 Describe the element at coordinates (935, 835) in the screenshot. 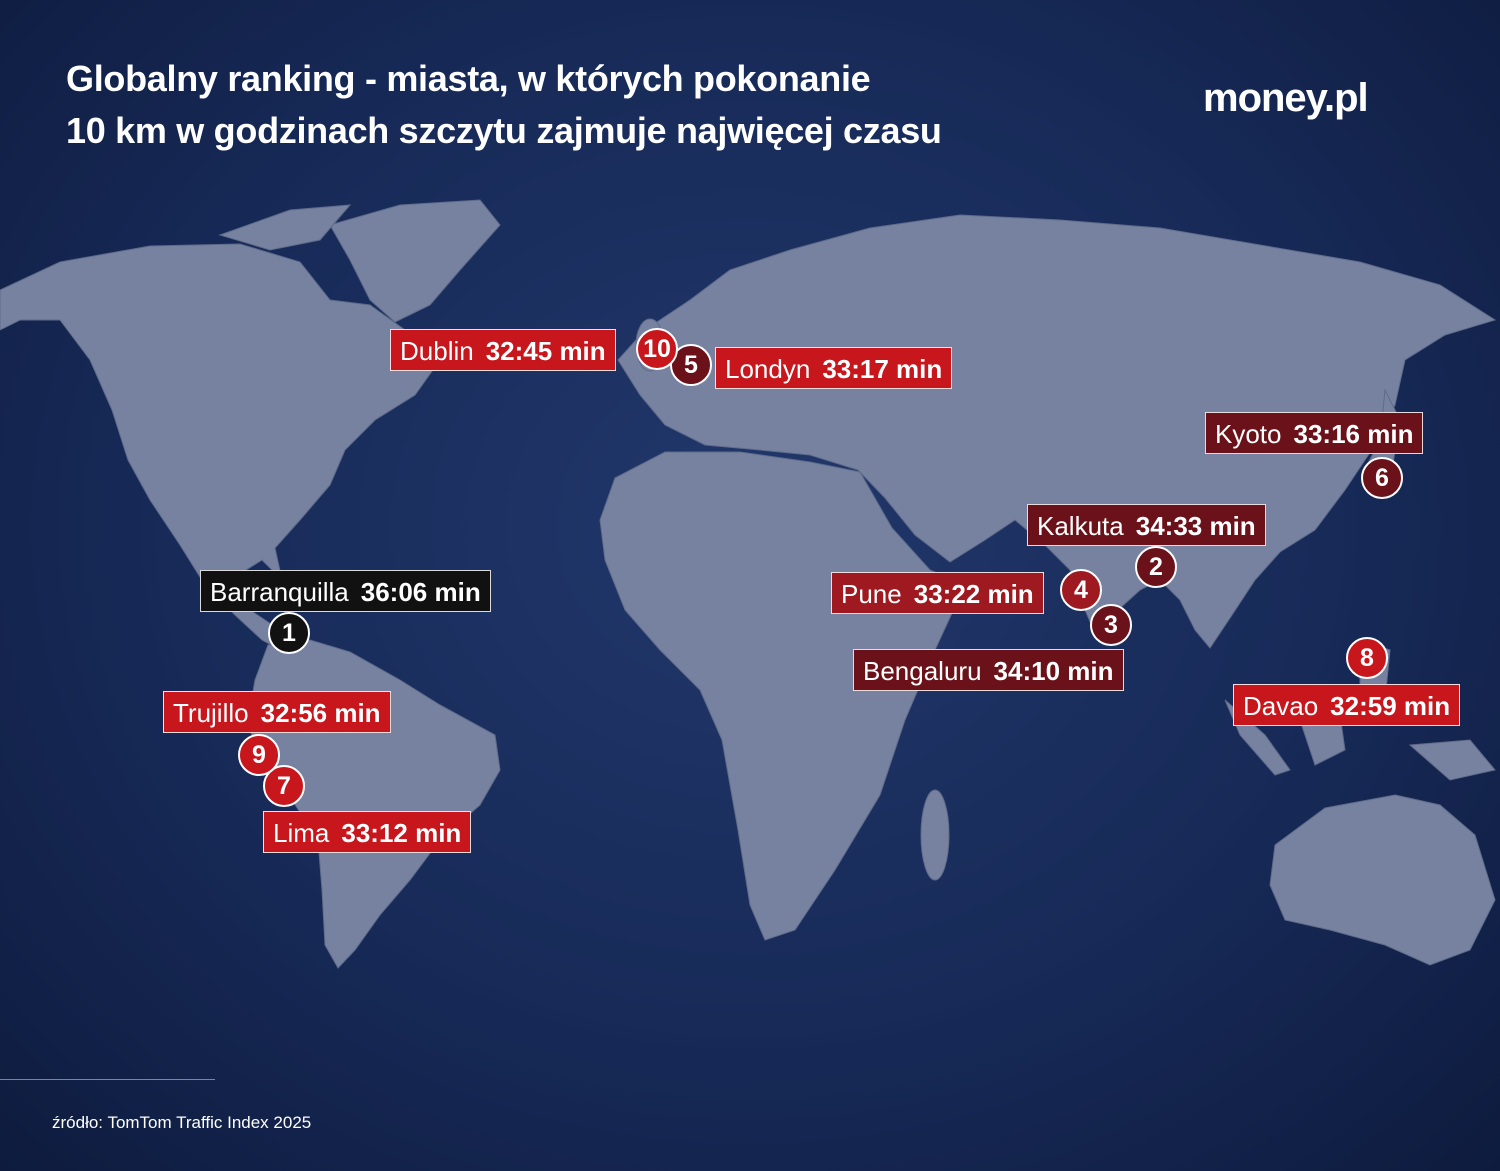

I see `madagascar` at that location.